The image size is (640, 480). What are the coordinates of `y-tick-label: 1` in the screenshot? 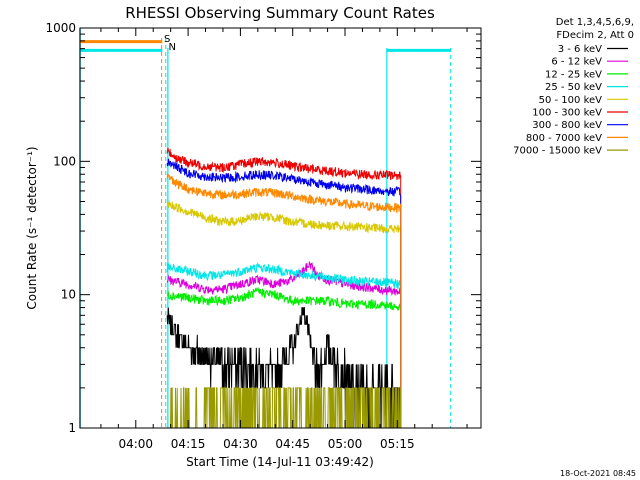 It's located at (72, 428).